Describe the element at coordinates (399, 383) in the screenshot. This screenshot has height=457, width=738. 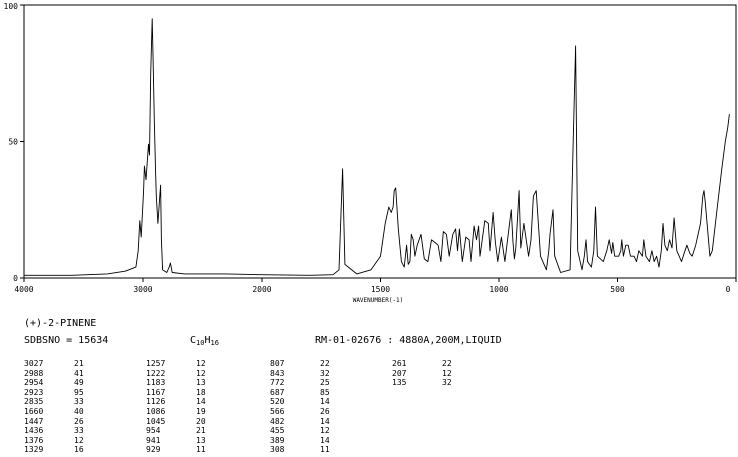
I see `peak-wavenumber: 135` at that location.